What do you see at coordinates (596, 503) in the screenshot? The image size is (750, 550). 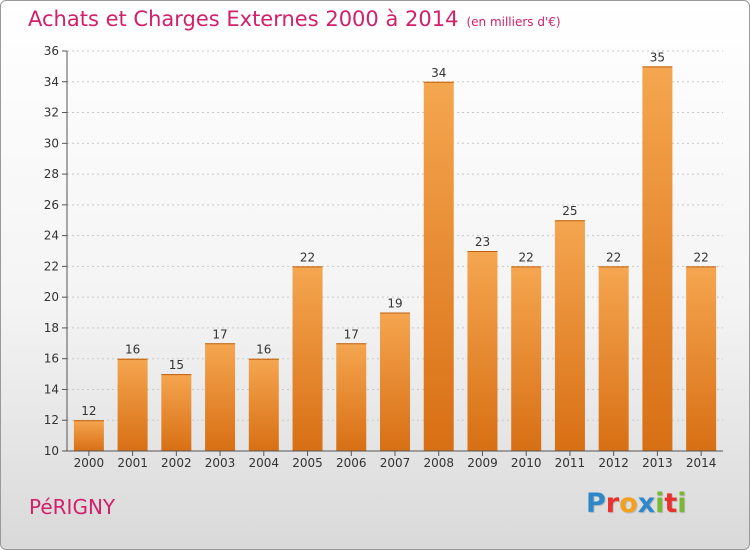 I see `logo-letter: P` at bounding box center [596, 503].